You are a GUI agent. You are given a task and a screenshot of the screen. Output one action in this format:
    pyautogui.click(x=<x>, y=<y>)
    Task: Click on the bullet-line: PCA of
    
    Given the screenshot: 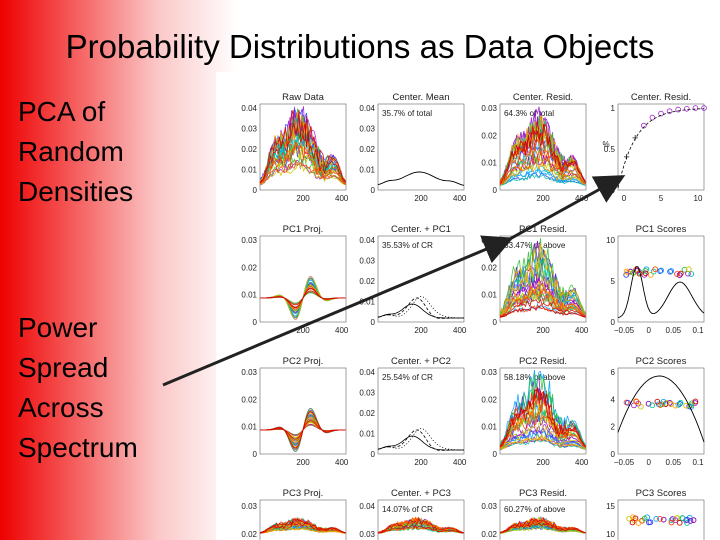 What is the action you would take?
    pyautogui.click(x=62, y=111)
    